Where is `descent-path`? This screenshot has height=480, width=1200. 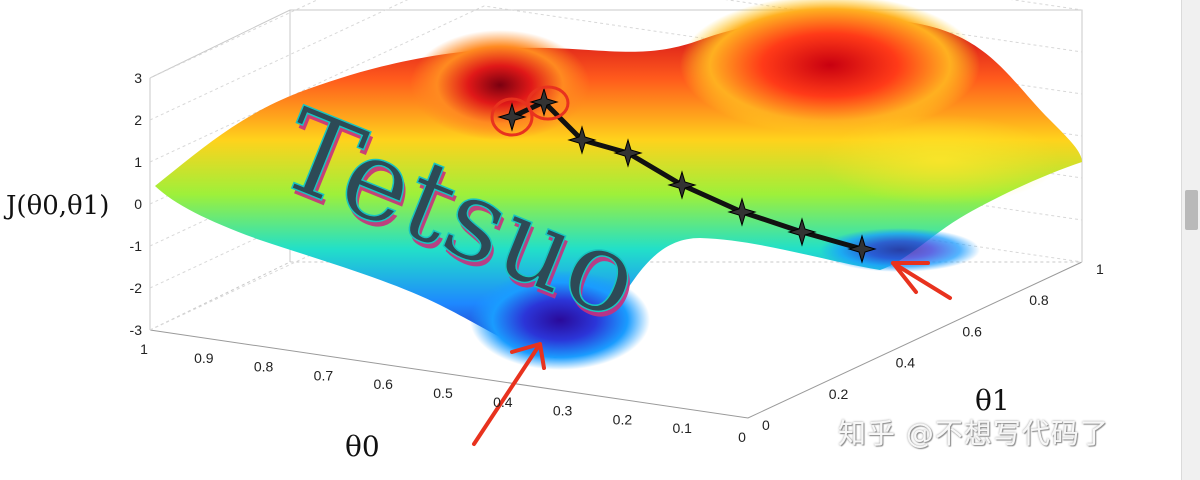 descent-path is located at coordinates (687, 175).